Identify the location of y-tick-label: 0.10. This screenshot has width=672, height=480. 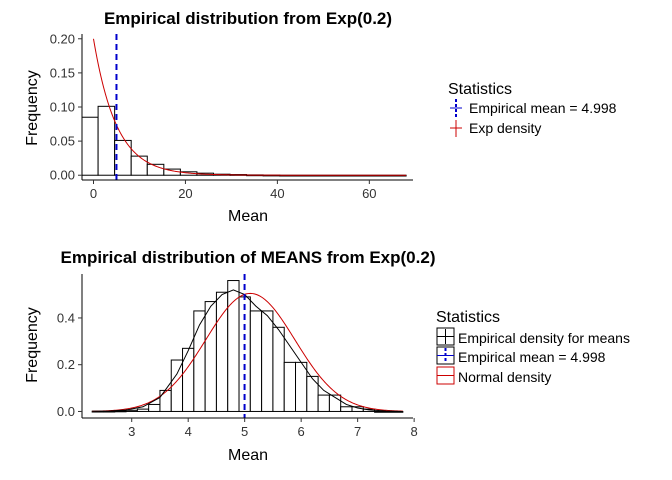
(62, 107).